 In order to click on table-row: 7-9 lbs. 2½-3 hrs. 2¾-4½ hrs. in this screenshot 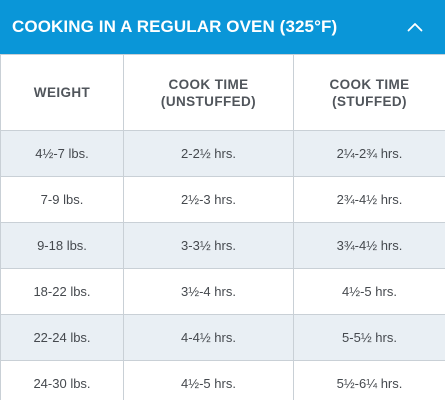, I will do `click(222, 199)`.